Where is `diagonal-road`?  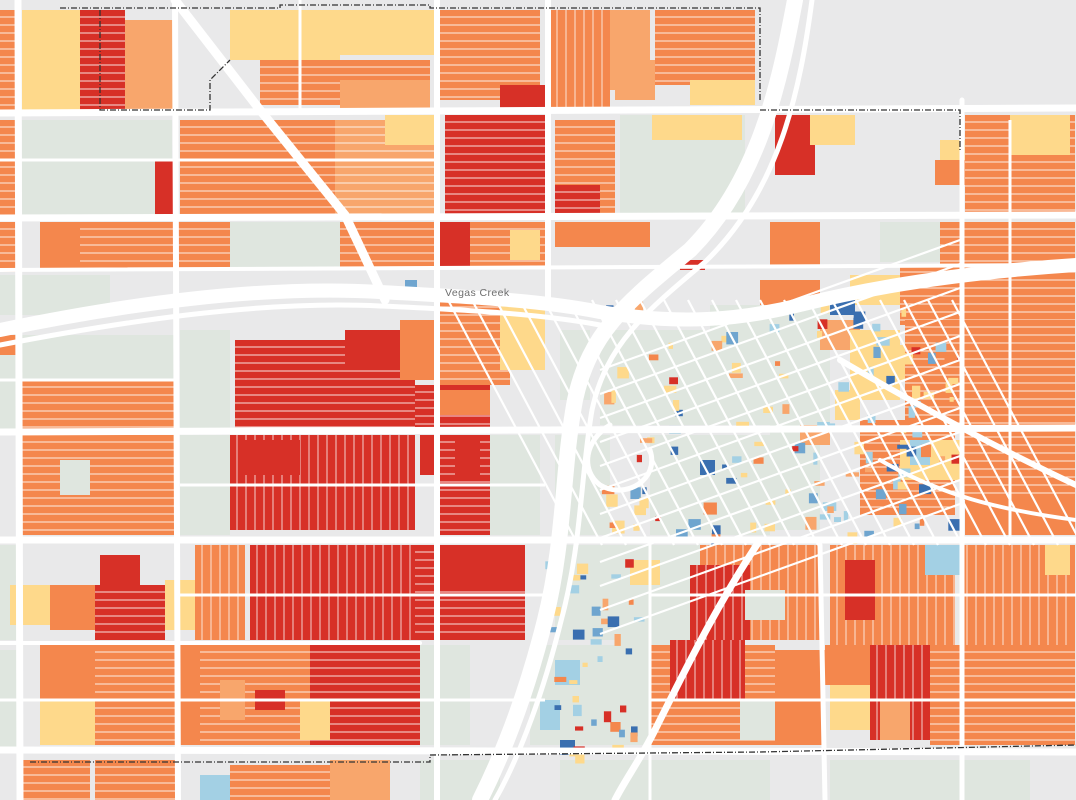 diagonal-road is located at coordinates (687, 668).